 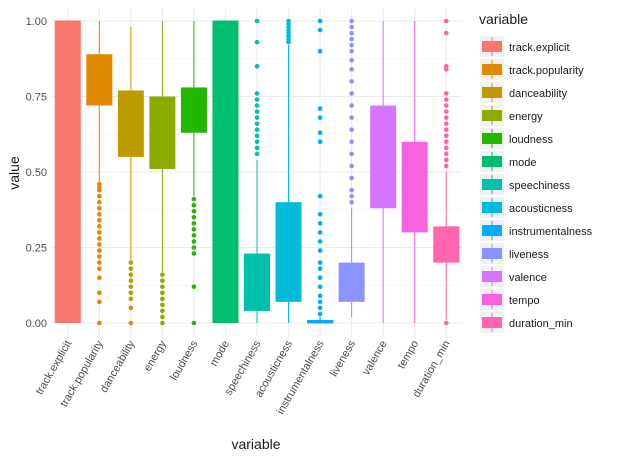 I want to click on y-axis-ticks: 0.00 0.25 0.50 0.75 1.00, so click(x=36, y=173).